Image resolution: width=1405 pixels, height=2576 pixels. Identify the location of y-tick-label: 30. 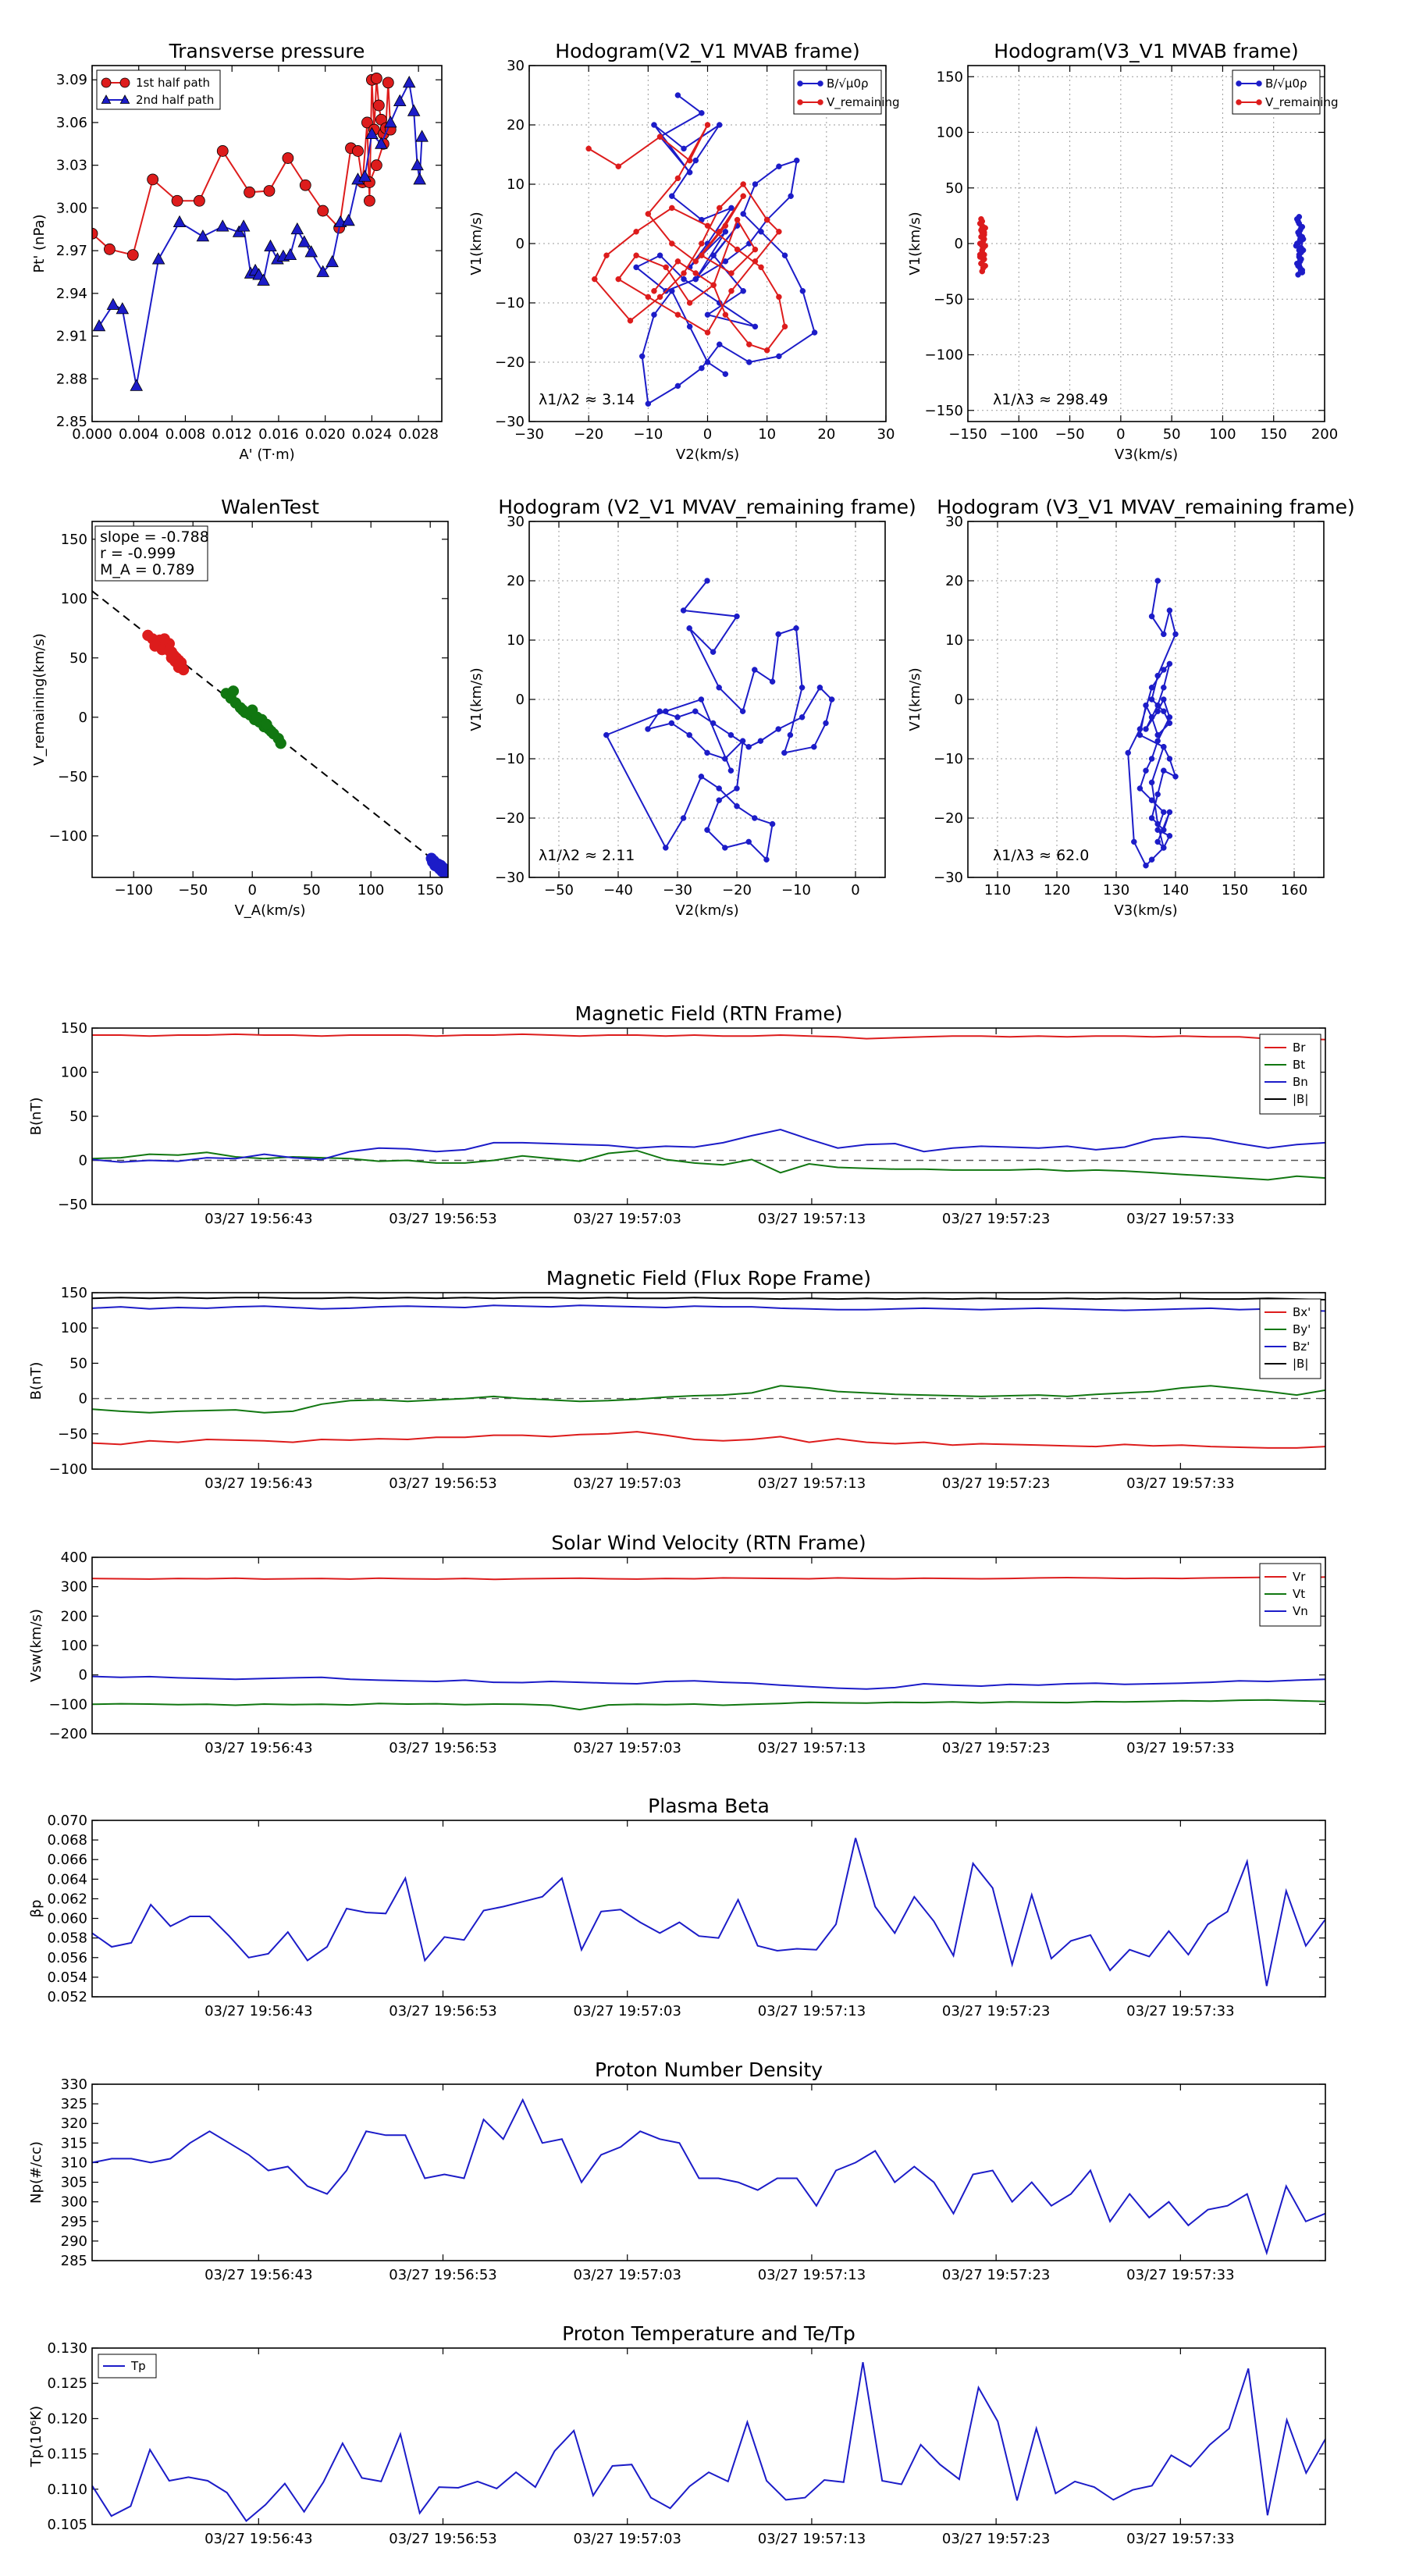
(954, 522).